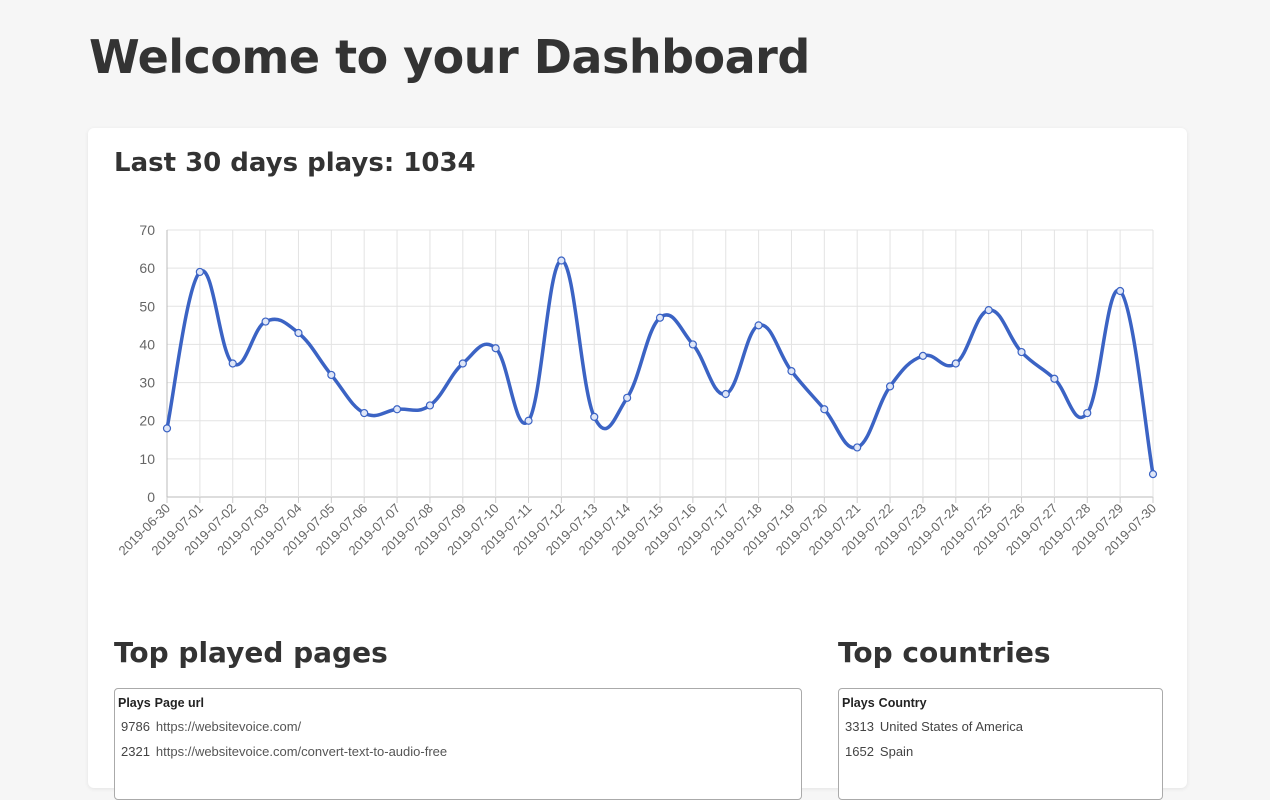 The width and height of the screenshot is (1270, 800). What do you see at coordinates (135, 751) in the screenshot?
I see `plays-count: 2321` at bounding box center [135, 751].